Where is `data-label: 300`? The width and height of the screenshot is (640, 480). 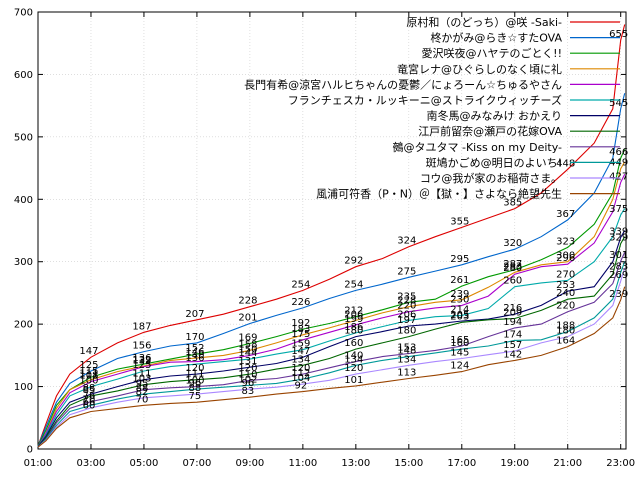
data-label: 300 is located at coordinates (565, 256).